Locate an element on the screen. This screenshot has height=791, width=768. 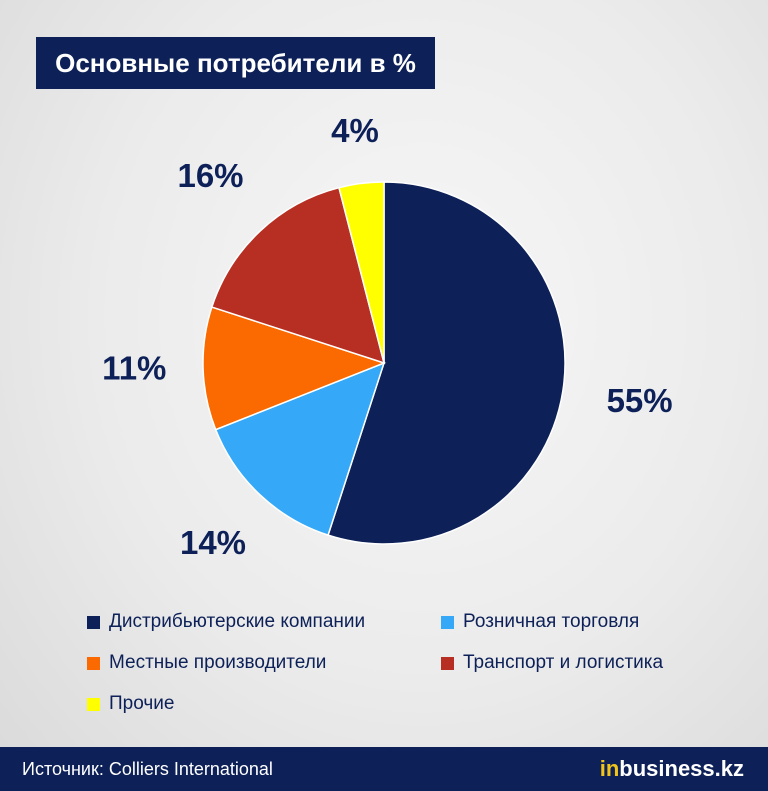
legend-item-other: Прочие is located at coordinates (130, 704).